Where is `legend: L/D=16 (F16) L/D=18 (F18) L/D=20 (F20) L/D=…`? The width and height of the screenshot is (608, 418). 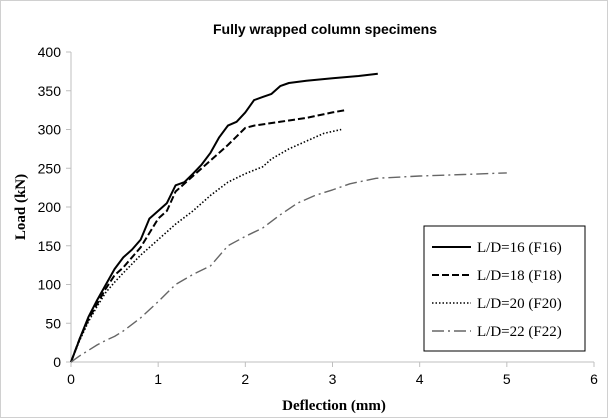
legend: L/D=16 (F16) L/D=18 (F18) L/D=20 (F20) L/D=… is located at coordinates (504, 288).